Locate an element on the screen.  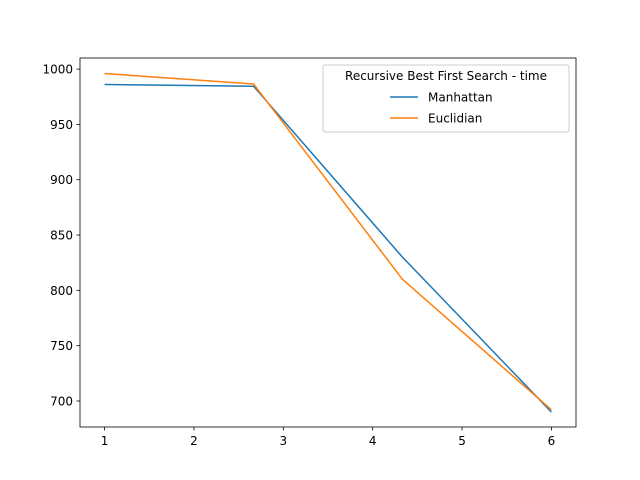
y-tick-label: 1000 is located at coordinates (57, 70).